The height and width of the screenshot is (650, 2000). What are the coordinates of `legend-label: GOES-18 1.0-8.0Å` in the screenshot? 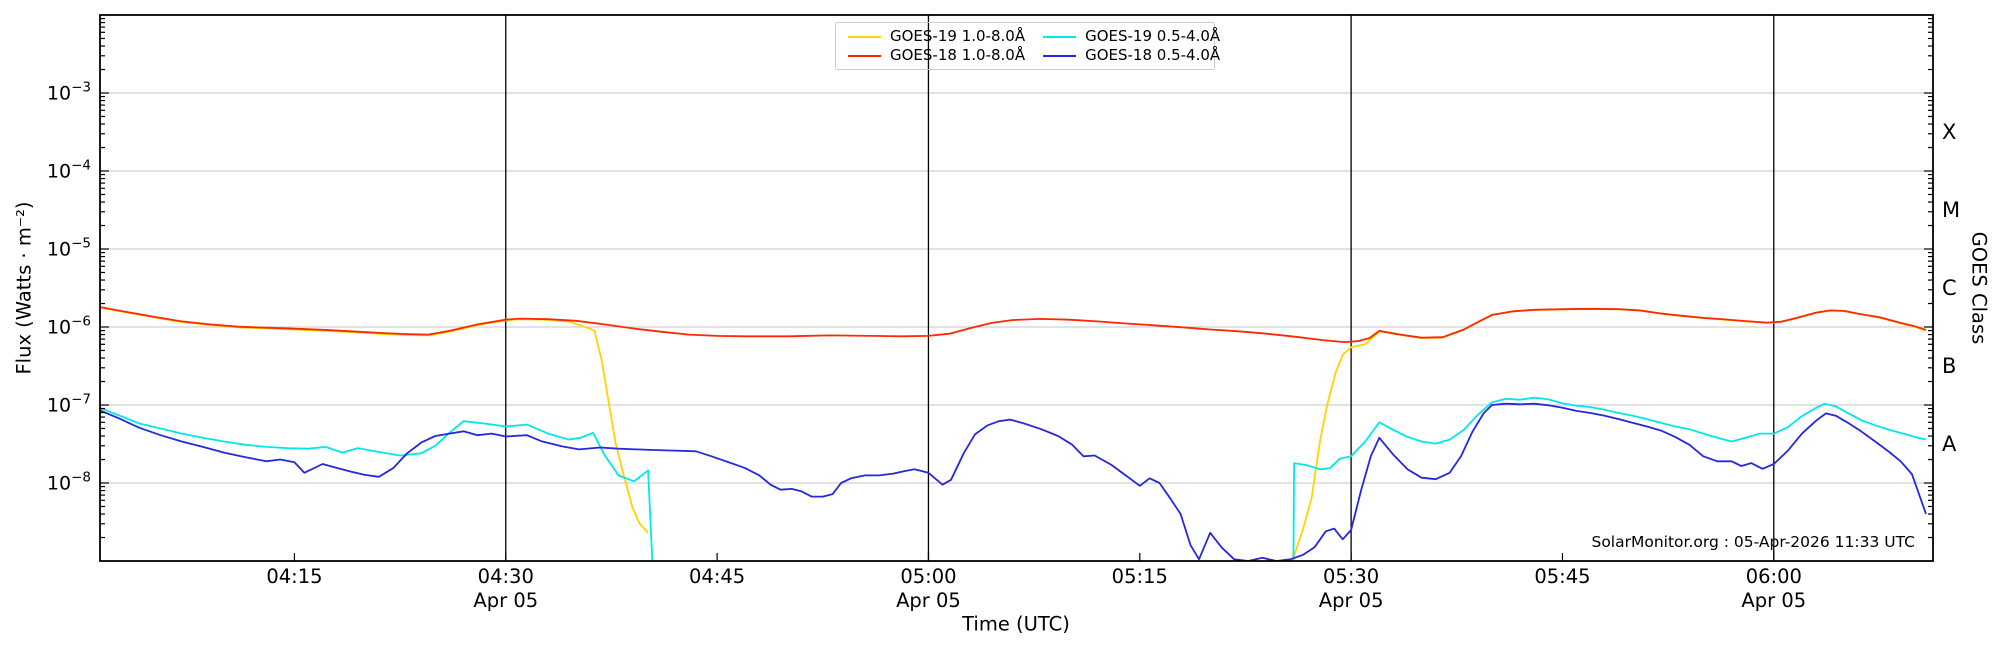 It's located at (958, 55).